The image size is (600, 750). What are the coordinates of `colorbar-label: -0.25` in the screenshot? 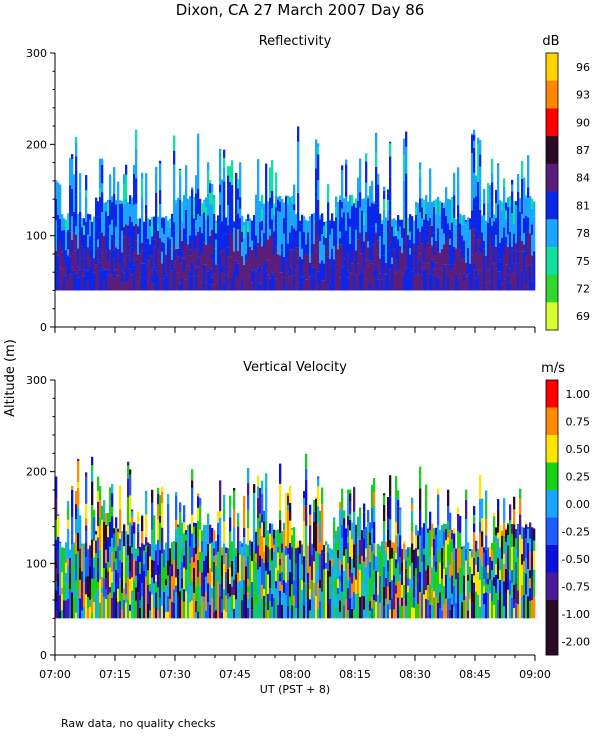 It's located at (576, 531).